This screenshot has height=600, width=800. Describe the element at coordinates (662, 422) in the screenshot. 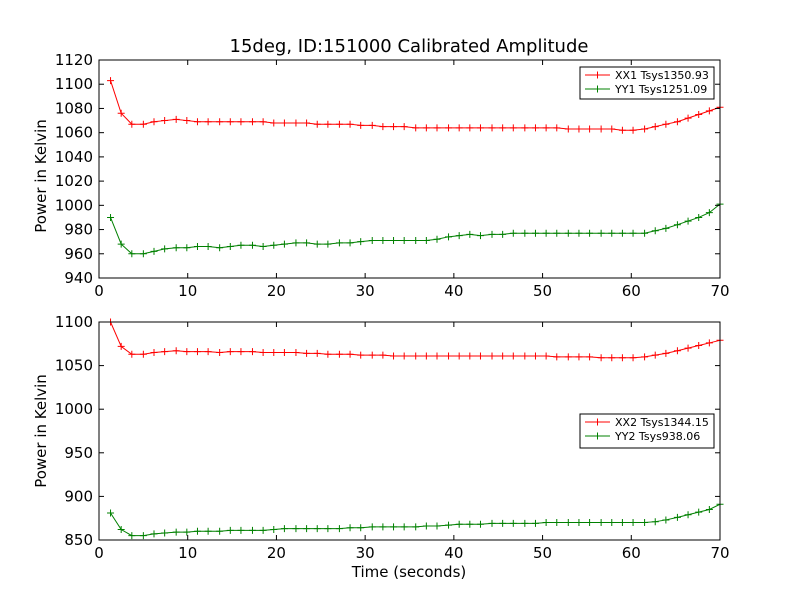

I see `legend-label: XX2 Tsys1344.15` at that location.